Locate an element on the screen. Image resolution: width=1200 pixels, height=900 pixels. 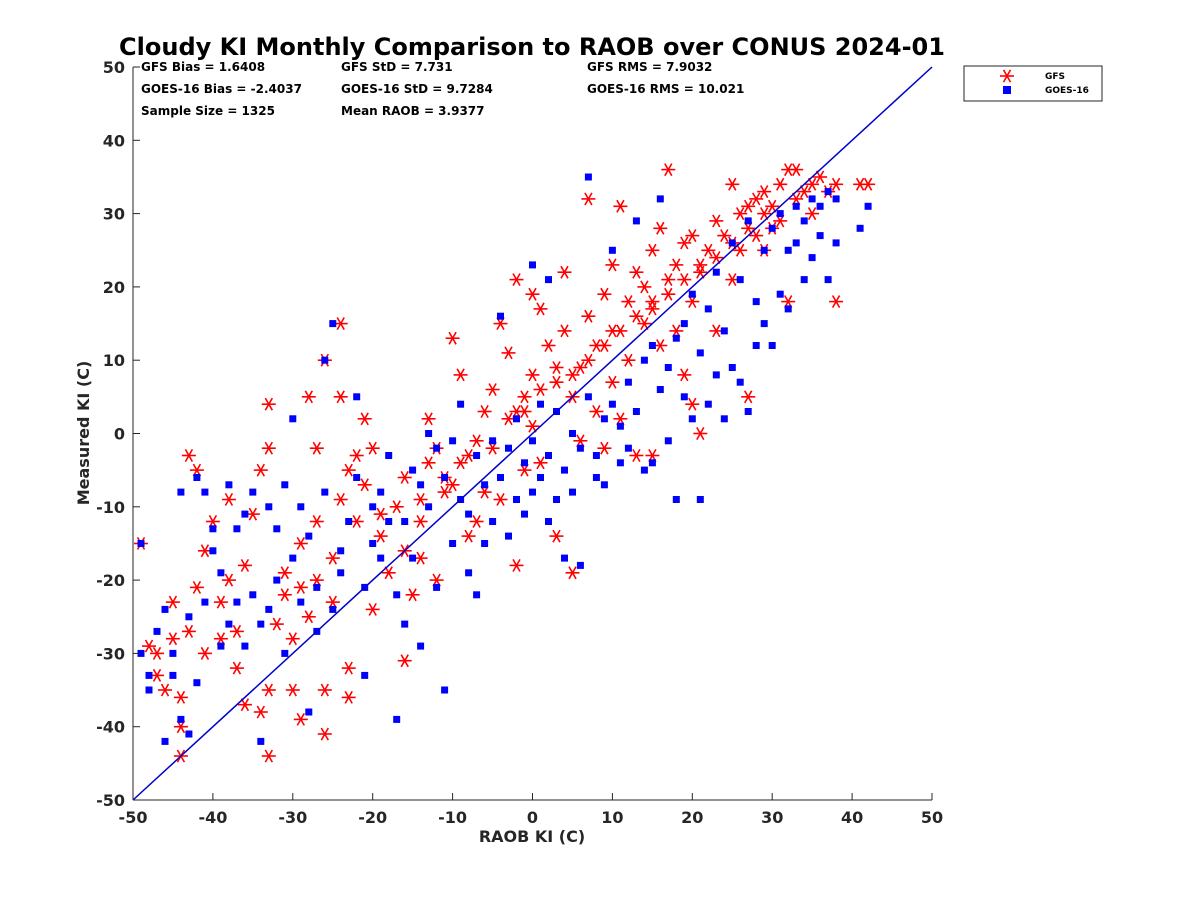
legend-asterisk is located at coordinates (1007, 76).